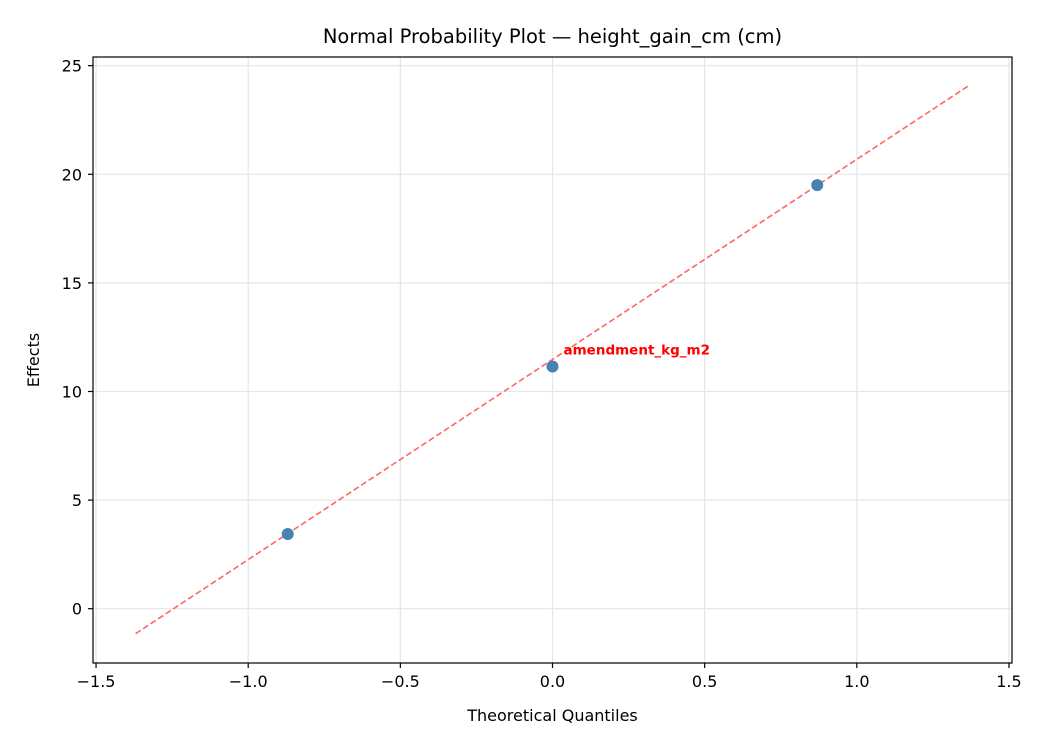 The height and width of the screenshot is (750, 1050). Describe the element at coordinates (77, 338) in the screenshot. I see `y-axis-ticks: 0 5 10 15 20 25` at that location.